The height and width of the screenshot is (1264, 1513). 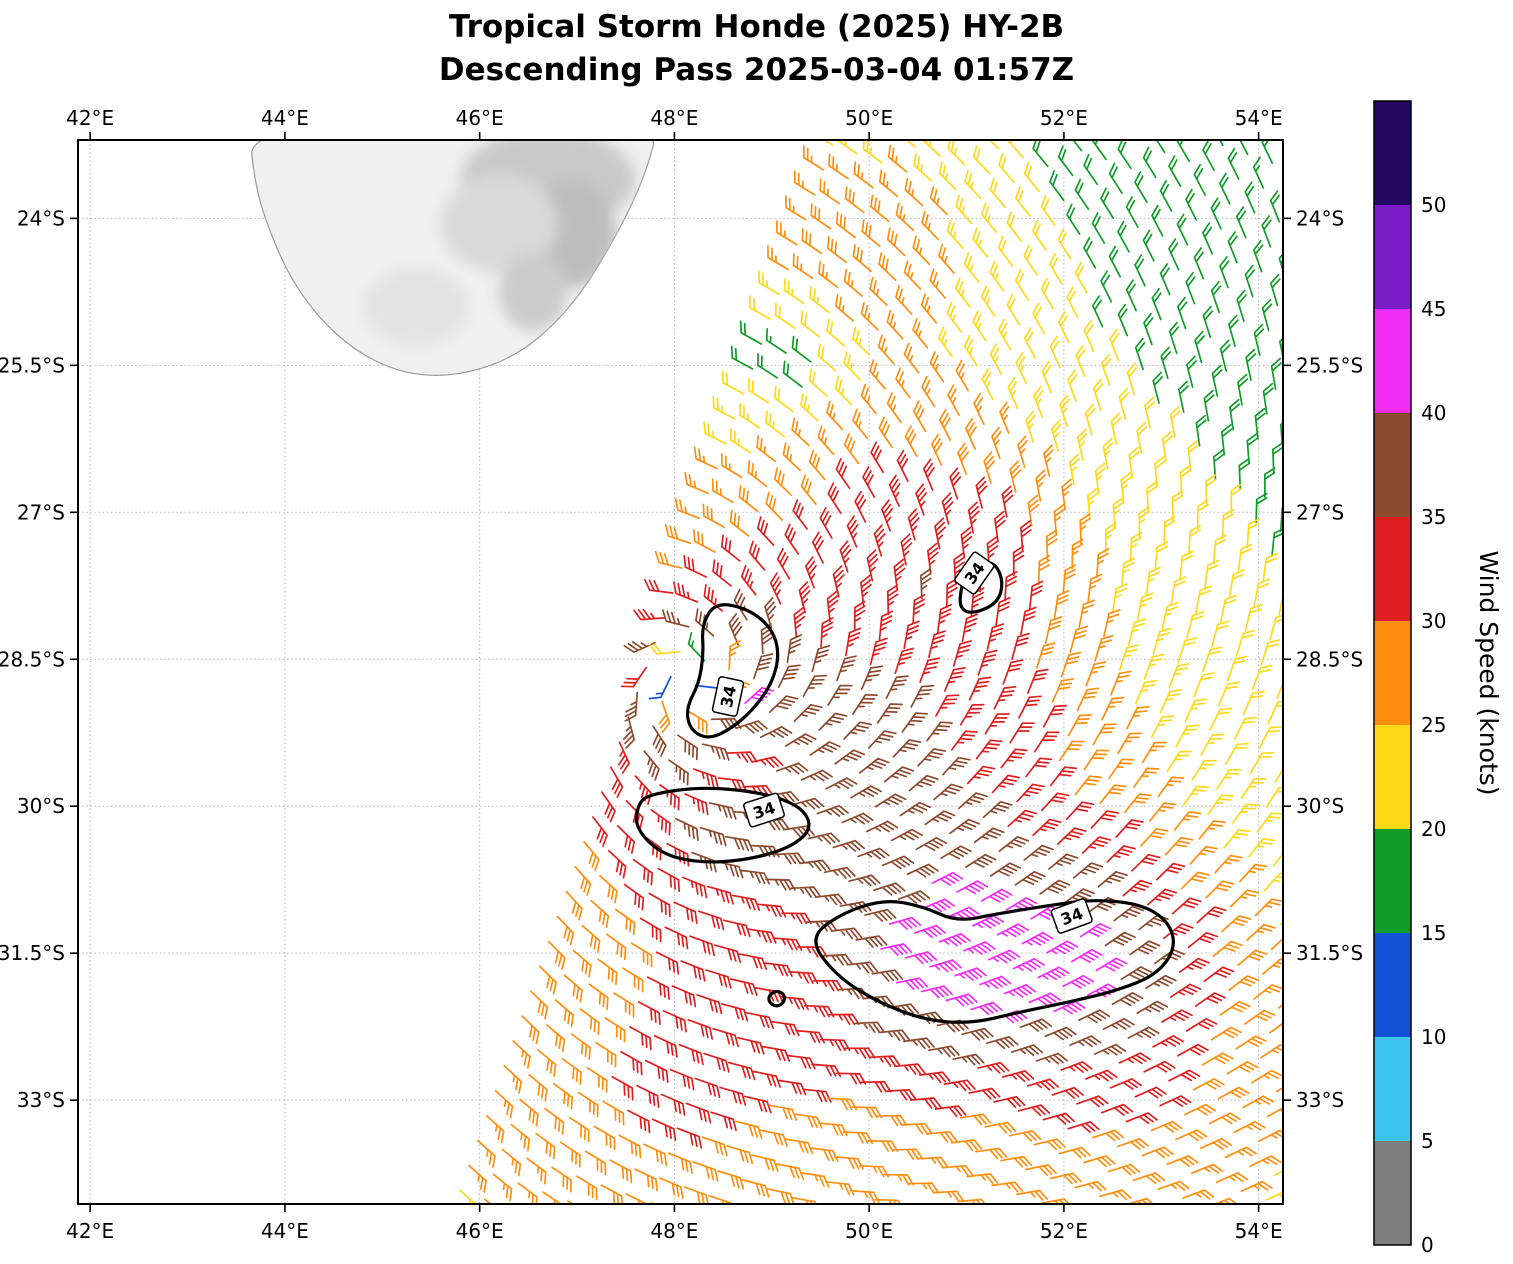 What do you see at coordinates (480, 1231) in the screenshot?
I see `tick-label-lon-bottom: 46°E` at bounding box center [480, 1231].